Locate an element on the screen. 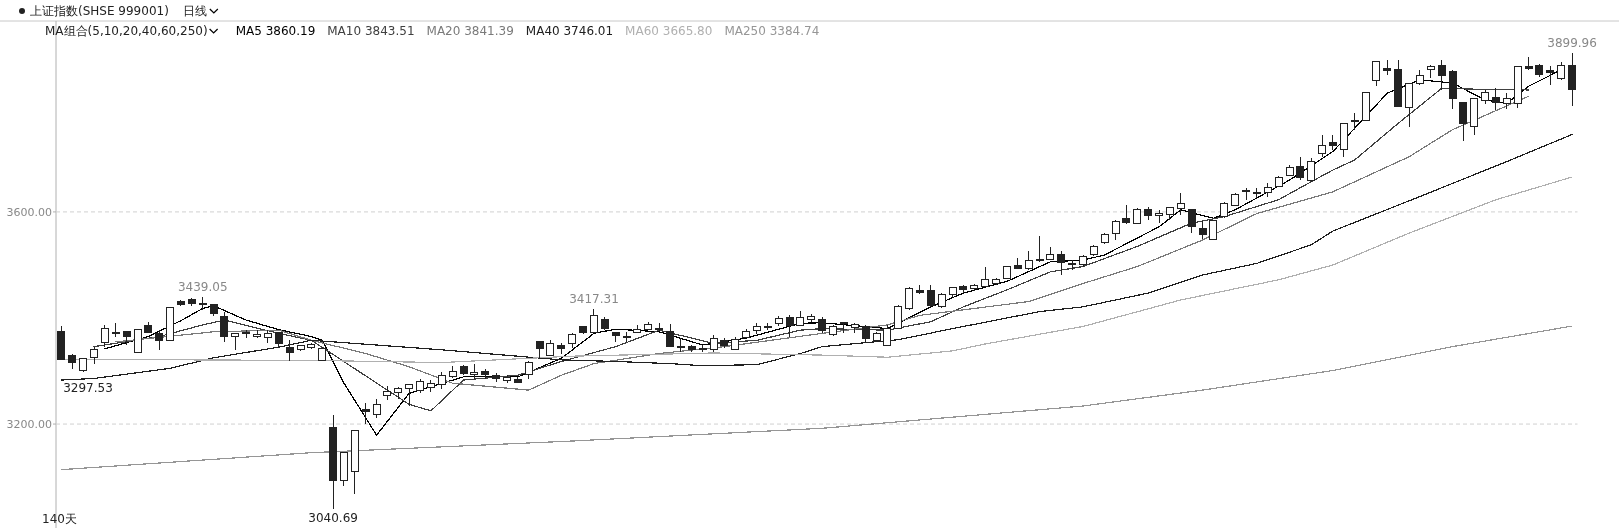 This screenshot has height=528, width=1619. text: MA60 3665.80 is located at coordinates (669, 31).